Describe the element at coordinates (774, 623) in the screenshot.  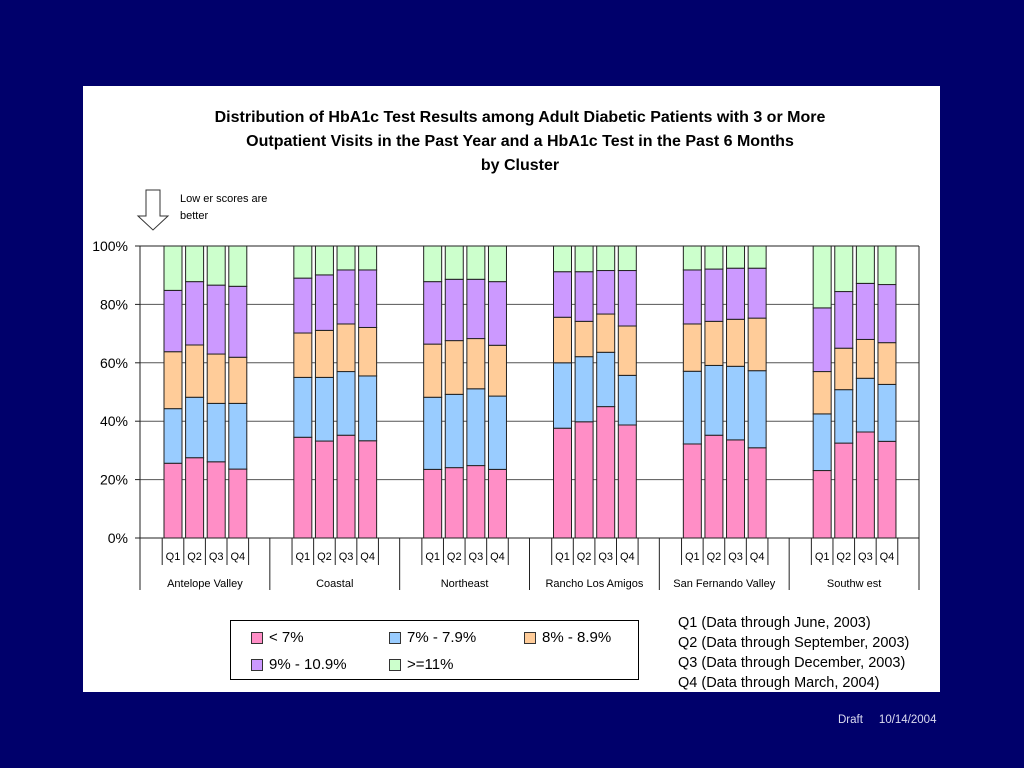
I see `quarter-note-q1: Q1 (Data through June, 2003)` at that location.